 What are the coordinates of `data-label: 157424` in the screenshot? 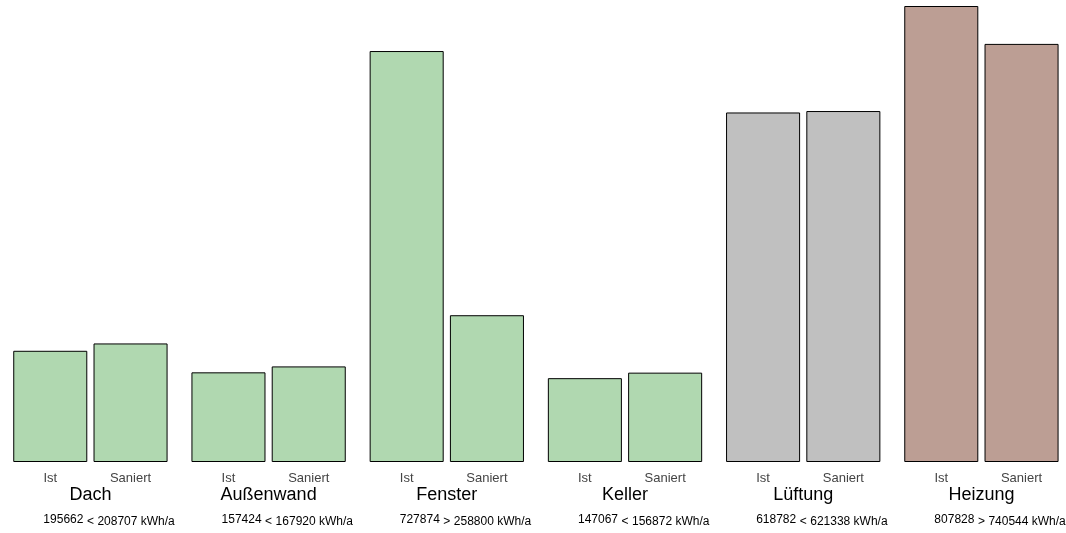 It's located at (241, 518).